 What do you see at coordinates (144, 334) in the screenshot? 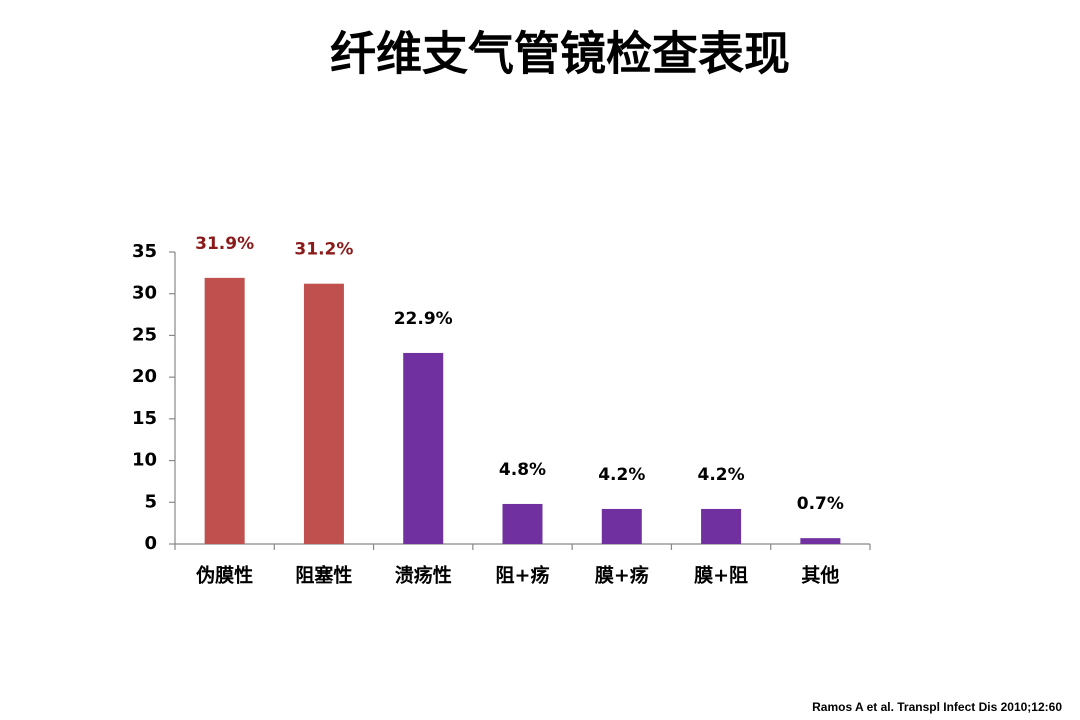
I see `y-tick-label: 25` at bounding box center [144, 334].